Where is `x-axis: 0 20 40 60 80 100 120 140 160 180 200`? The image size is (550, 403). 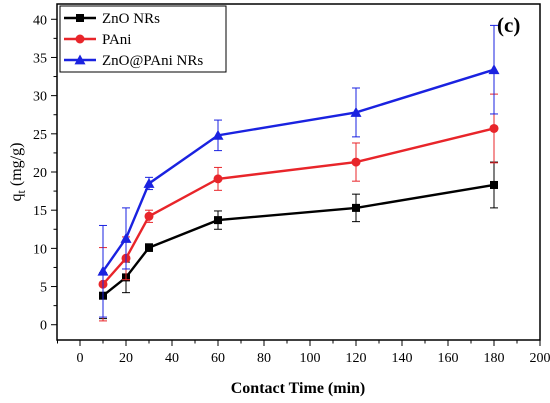
x-axis: 0 20 40 60 80 100 120 140 160 180 200 is located at coordinates (303, 353).